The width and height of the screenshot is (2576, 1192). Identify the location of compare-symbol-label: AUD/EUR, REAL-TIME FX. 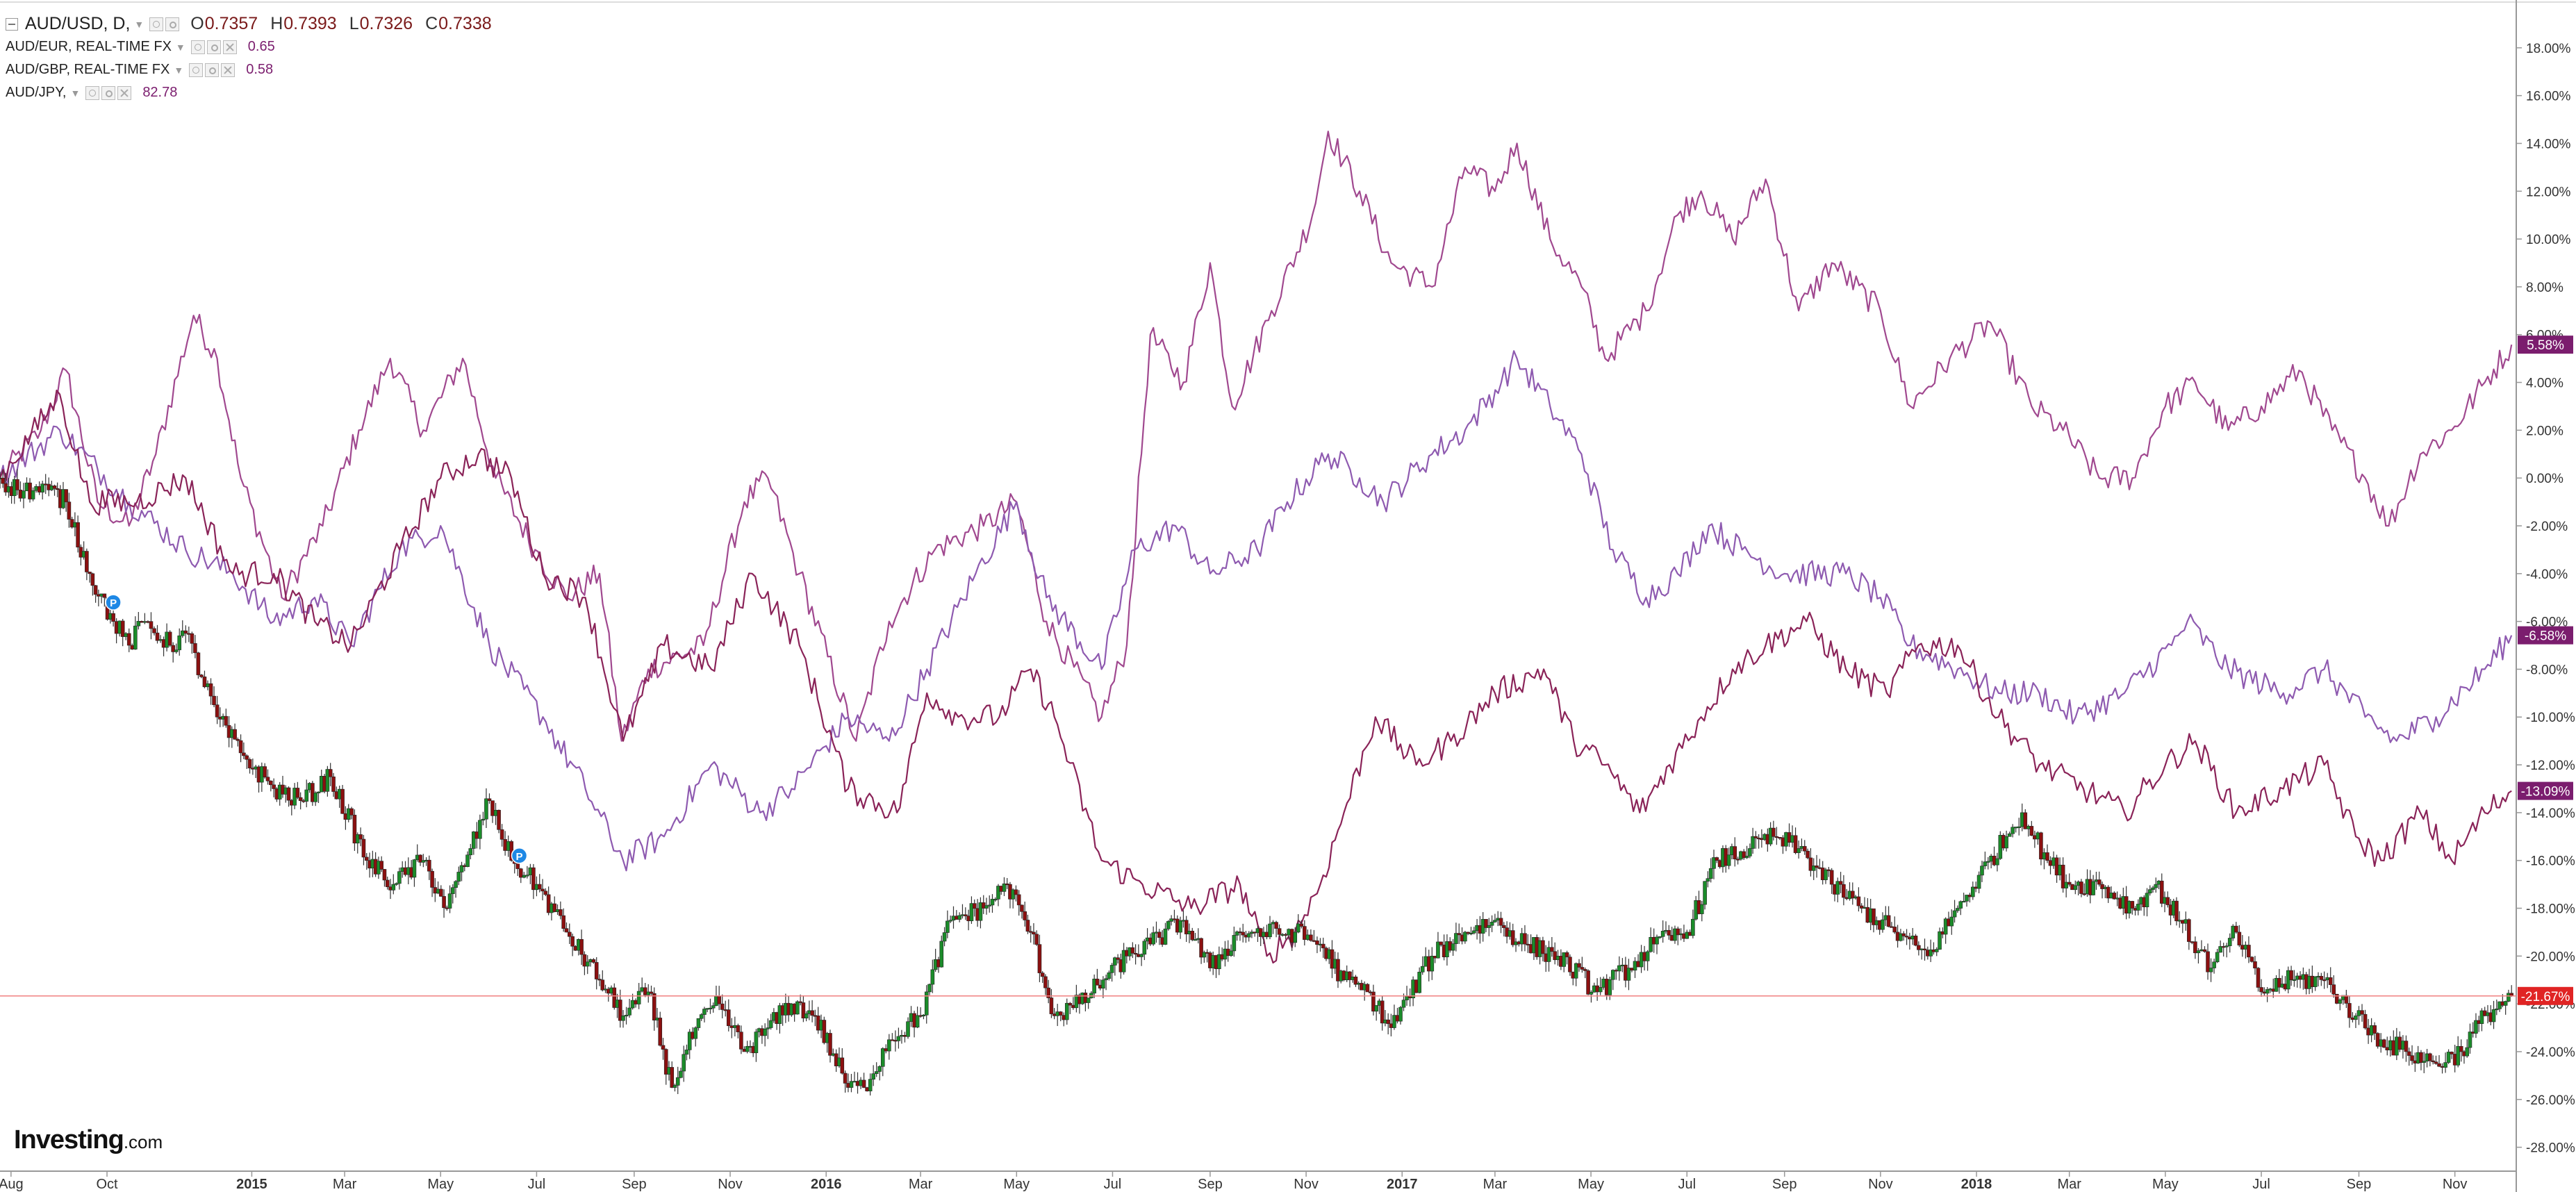
(89, 46).